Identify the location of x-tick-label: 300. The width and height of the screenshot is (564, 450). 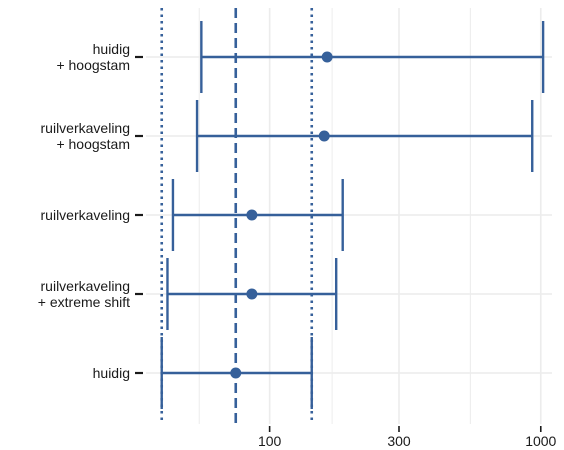
(399, 441).